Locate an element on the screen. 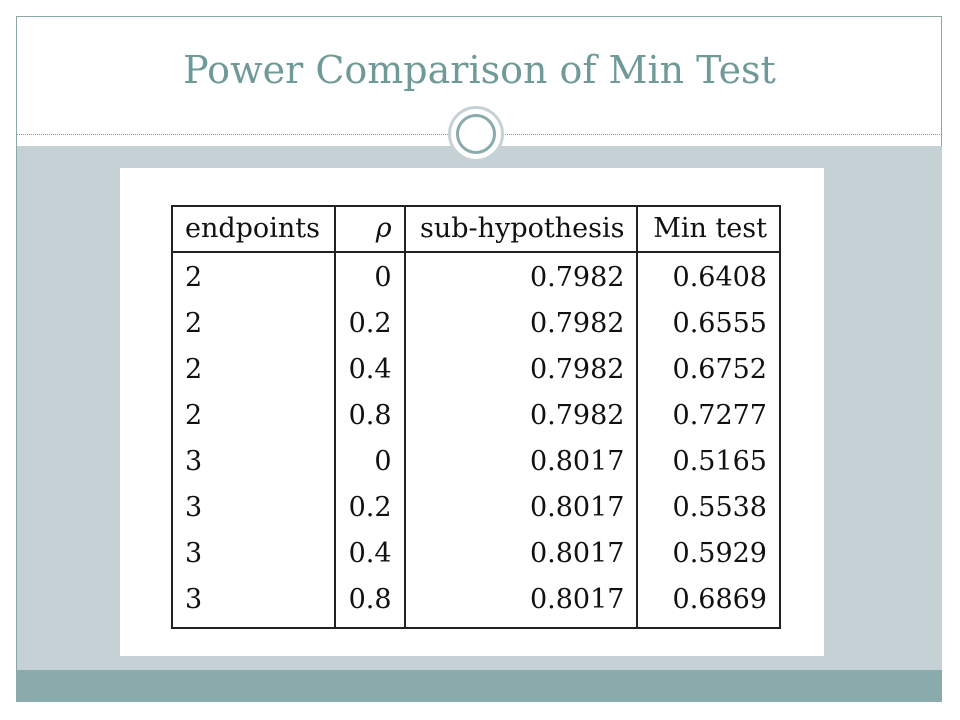  table-row: 3 0 0.8017 0.5165 is located at coordinates (475, 462).